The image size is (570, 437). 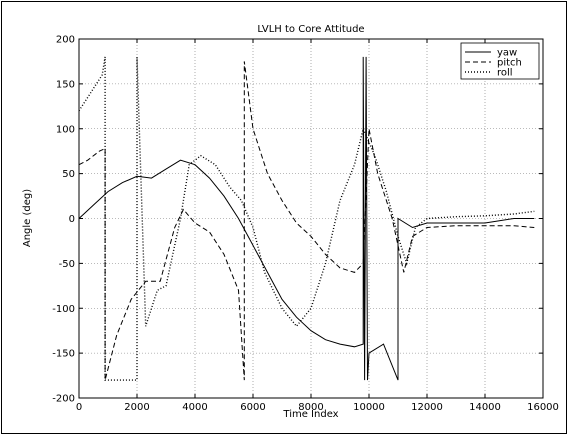 I want to click on chart-title: LVLH to Core Attitude, so click(x=310, y=29).